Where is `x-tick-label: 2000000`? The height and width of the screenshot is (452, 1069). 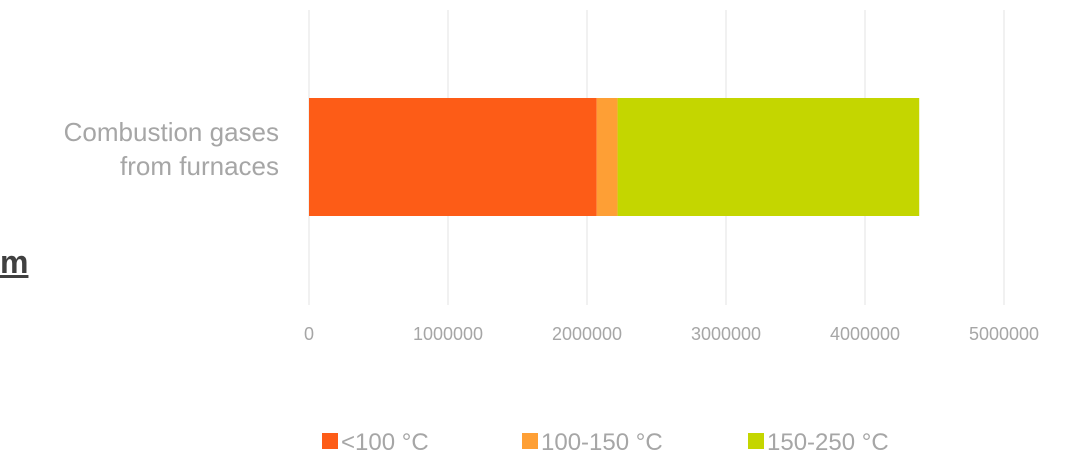
x-tick-label: 2000000 is located at coordinates (587, 334).